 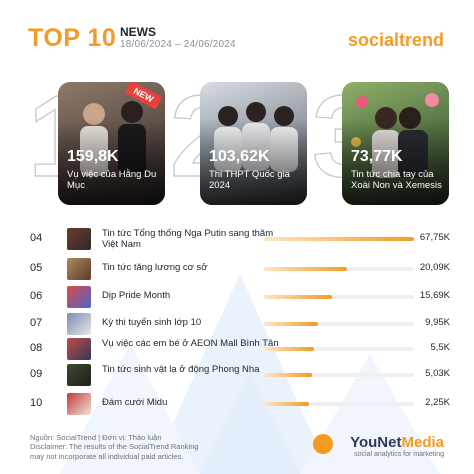 I want to click on top-card-1: NEW 159,8K Vụ việc của Hằng Du Mục, so click(x=111, y=143).